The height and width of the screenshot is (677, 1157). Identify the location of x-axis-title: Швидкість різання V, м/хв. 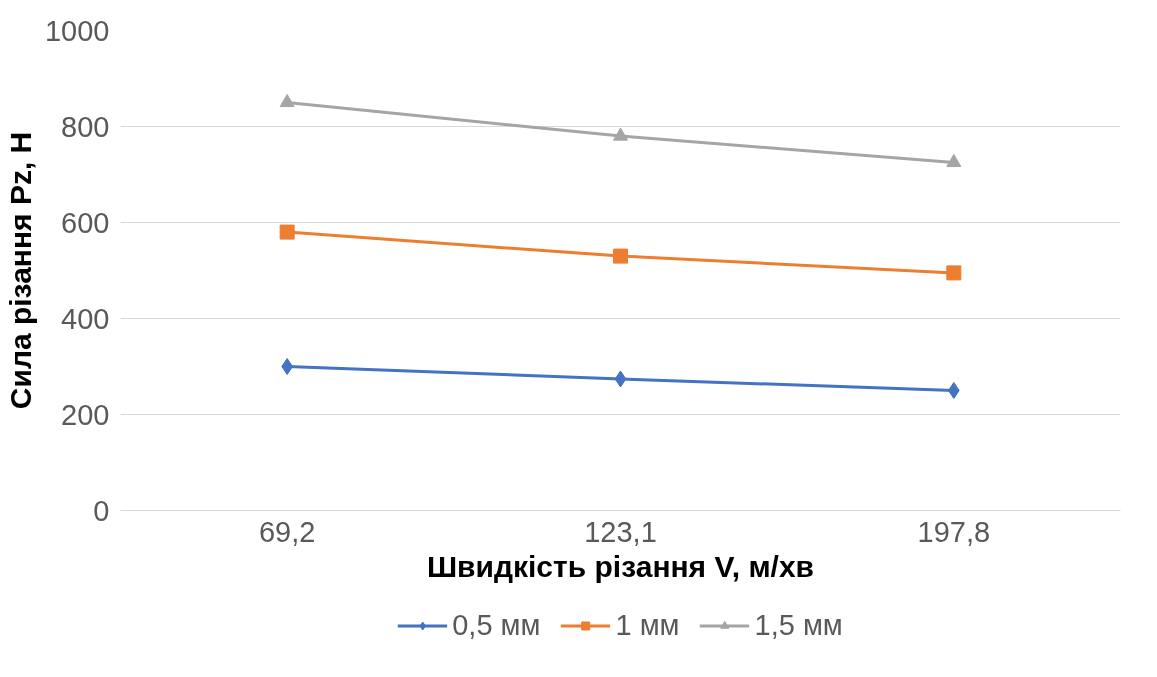
(620, 566).